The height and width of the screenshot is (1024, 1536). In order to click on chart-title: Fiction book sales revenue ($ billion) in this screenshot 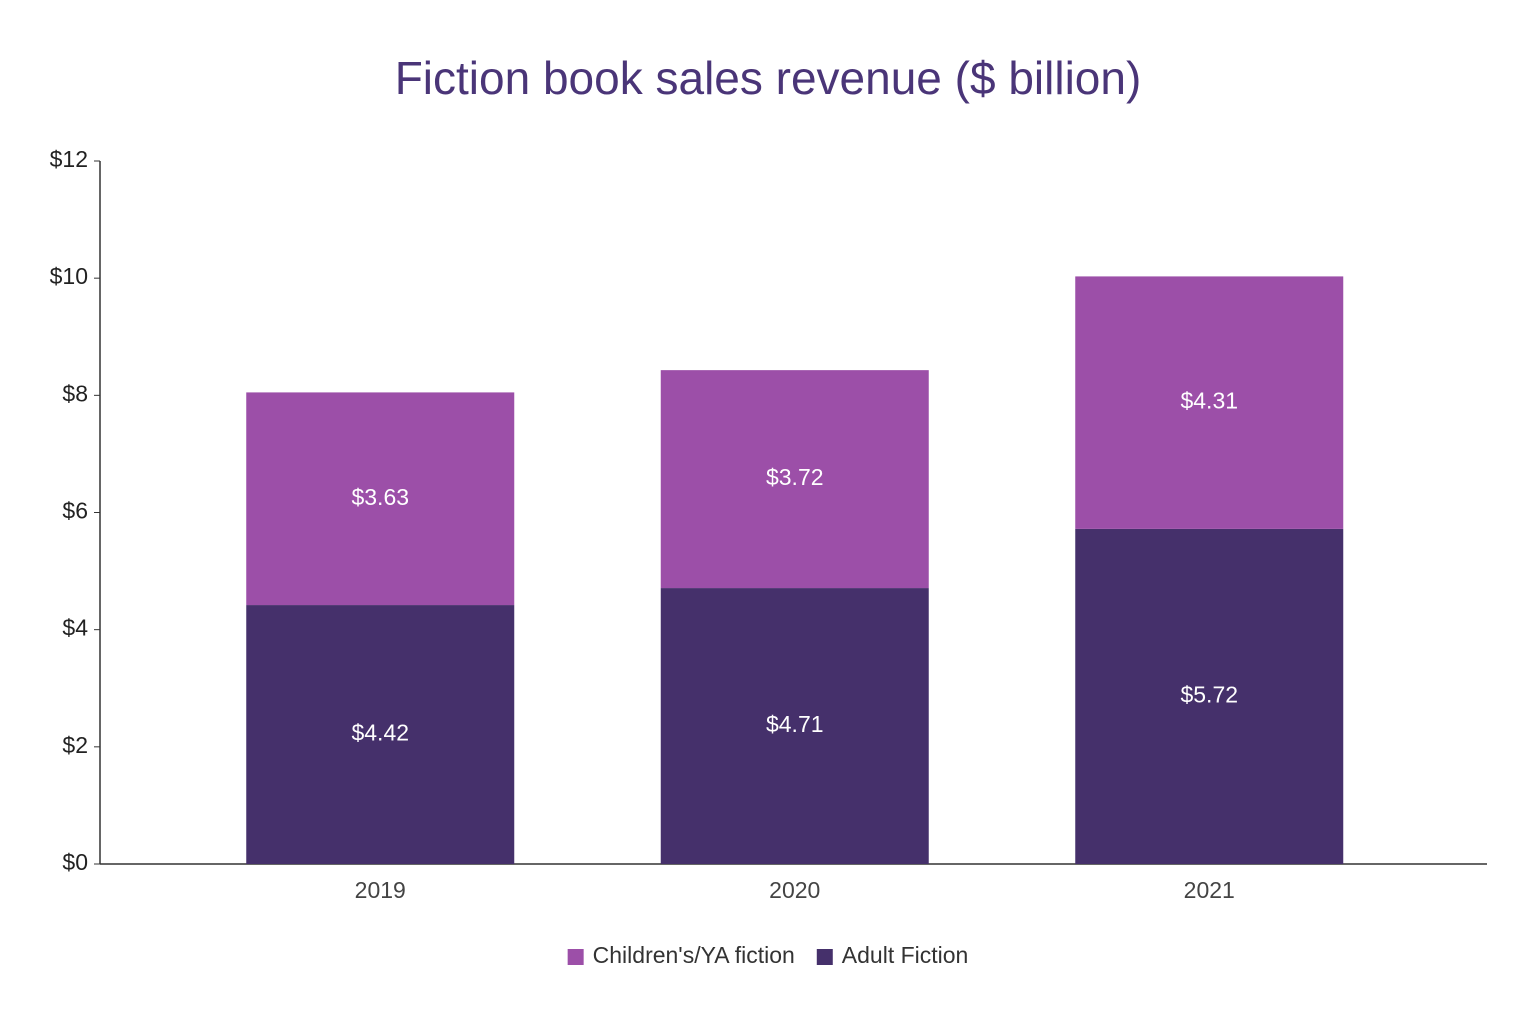, I will do `click(768, 78)`.